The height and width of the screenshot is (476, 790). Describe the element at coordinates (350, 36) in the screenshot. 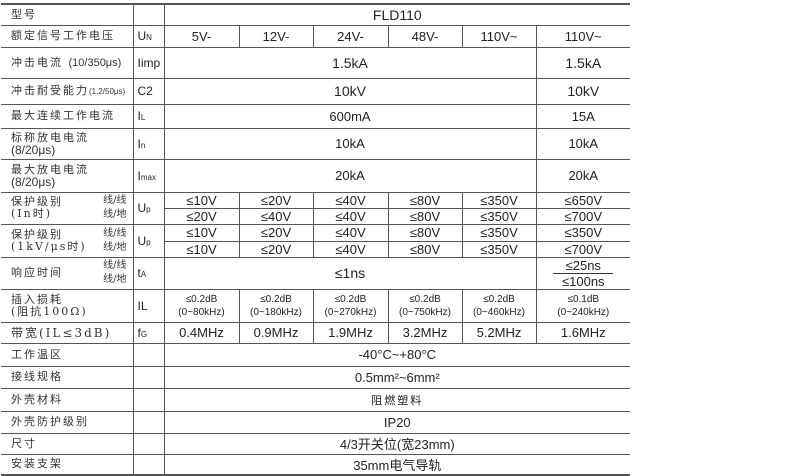

I see `cell: 24V-` at that location.